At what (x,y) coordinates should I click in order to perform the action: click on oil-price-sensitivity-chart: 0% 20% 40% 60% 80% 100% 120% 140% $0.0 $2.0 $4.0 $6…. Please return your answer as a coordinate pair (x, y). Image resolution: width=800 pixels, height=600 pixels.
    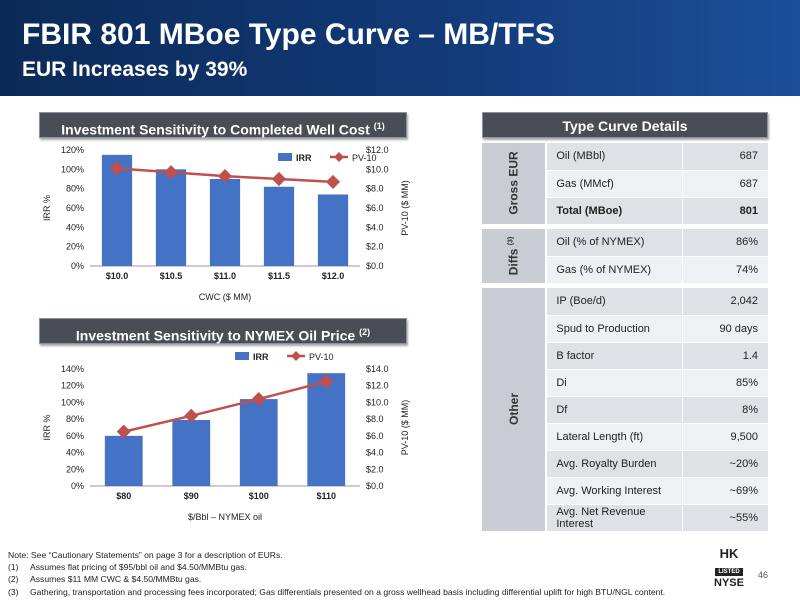
    Looking at the image, I should click on (226, 436).